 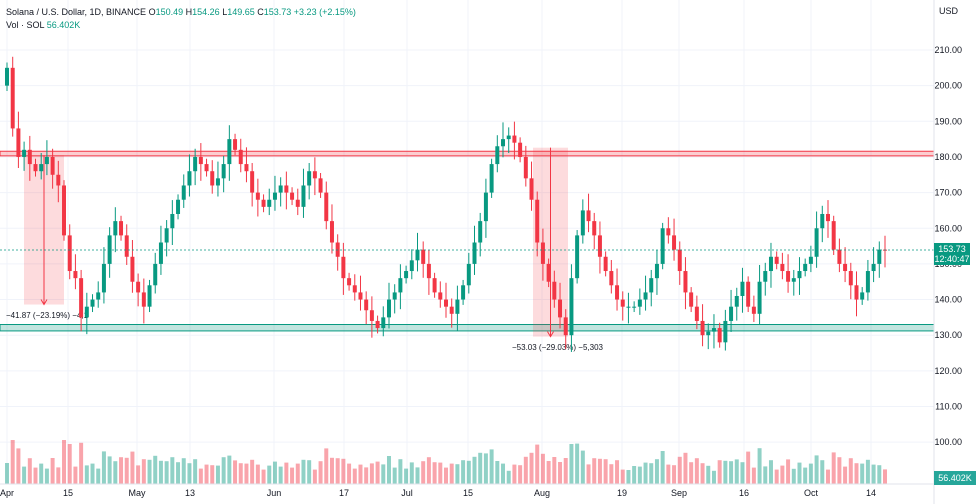 I want to click on resistance-zone, so click(x=467, y=153).